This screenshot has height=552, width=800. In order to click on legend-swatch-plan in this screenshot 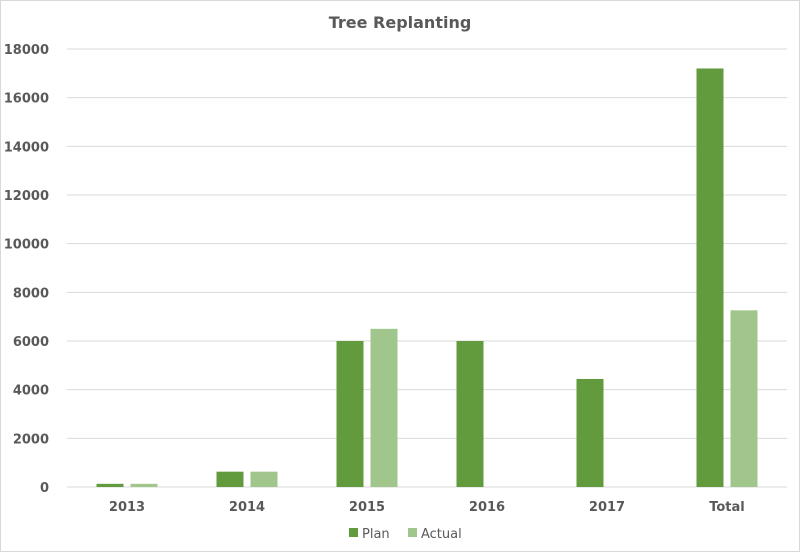, I will do `click(353, 532)`.